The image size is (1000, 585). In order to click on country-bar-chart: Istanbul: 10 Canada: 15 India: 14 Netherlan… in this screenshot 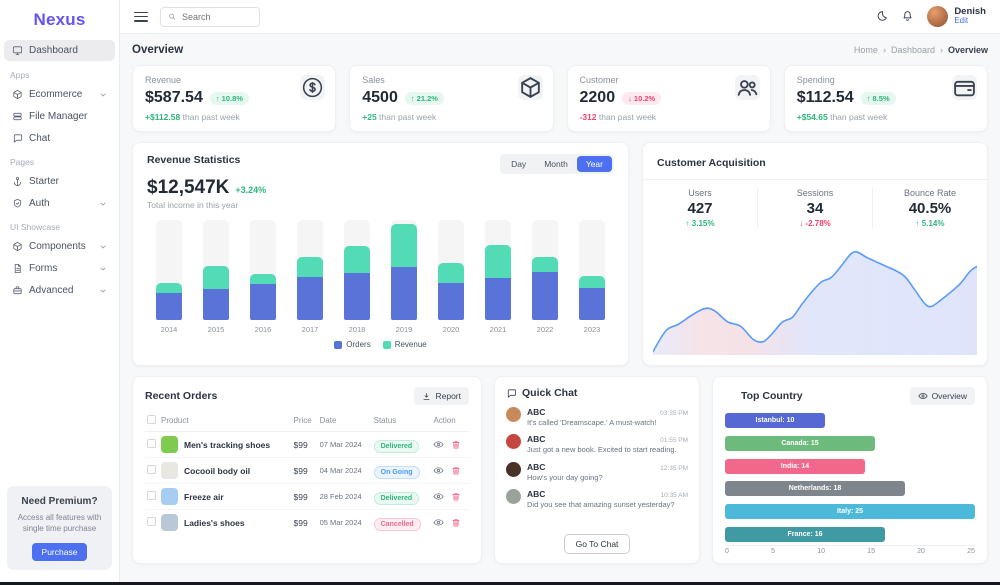, I will do `click(850, 479)`.